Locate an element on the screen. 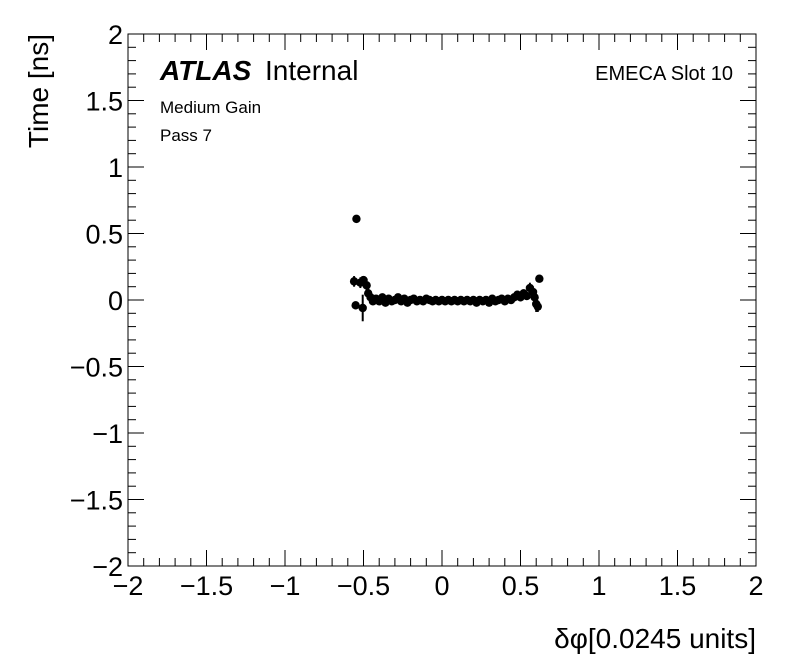 This screenshot has width=796, height=672. y-axis-label: Time [ns] is located at coordinates (38, 91).